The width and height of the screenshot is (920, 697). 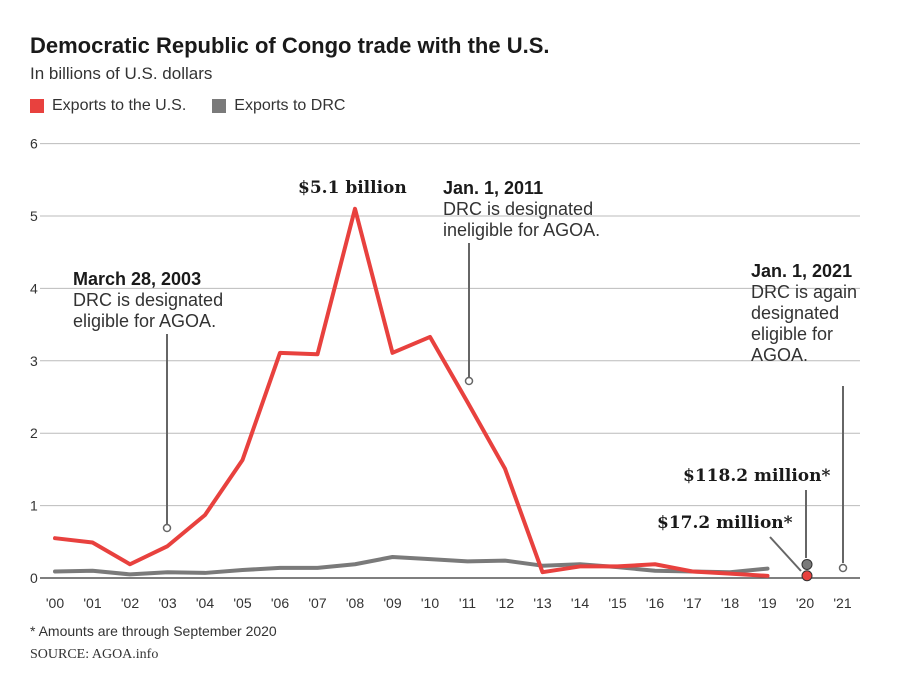 I want to click on point-drc-exports-2020, so click(x=807, y=564).